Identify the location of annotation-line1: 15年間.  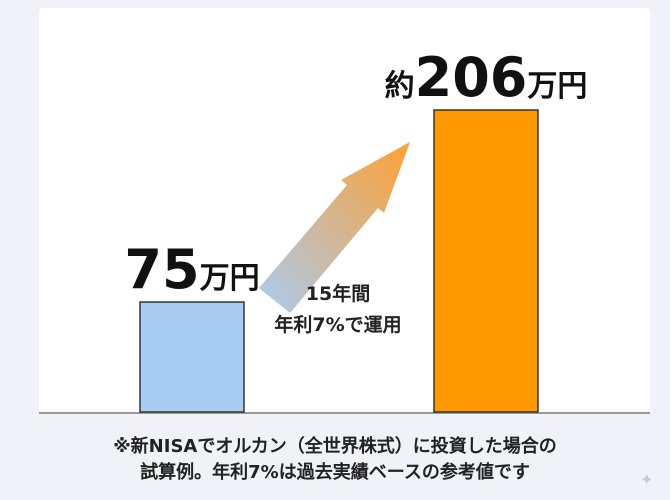
(338, 293).